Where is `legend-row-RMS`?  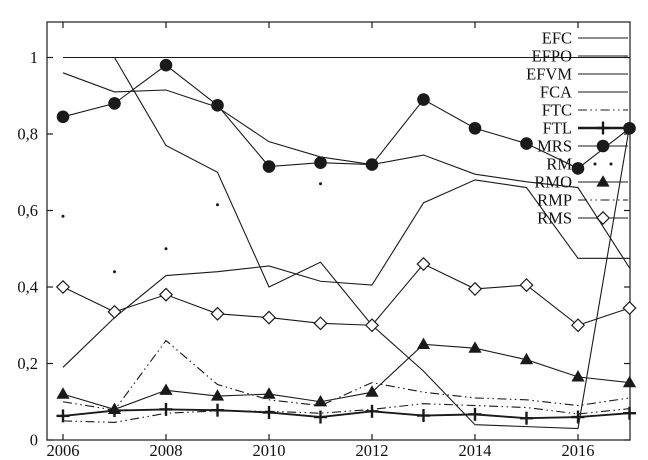 legend-row-RMS is located at coordinates (603, 218).